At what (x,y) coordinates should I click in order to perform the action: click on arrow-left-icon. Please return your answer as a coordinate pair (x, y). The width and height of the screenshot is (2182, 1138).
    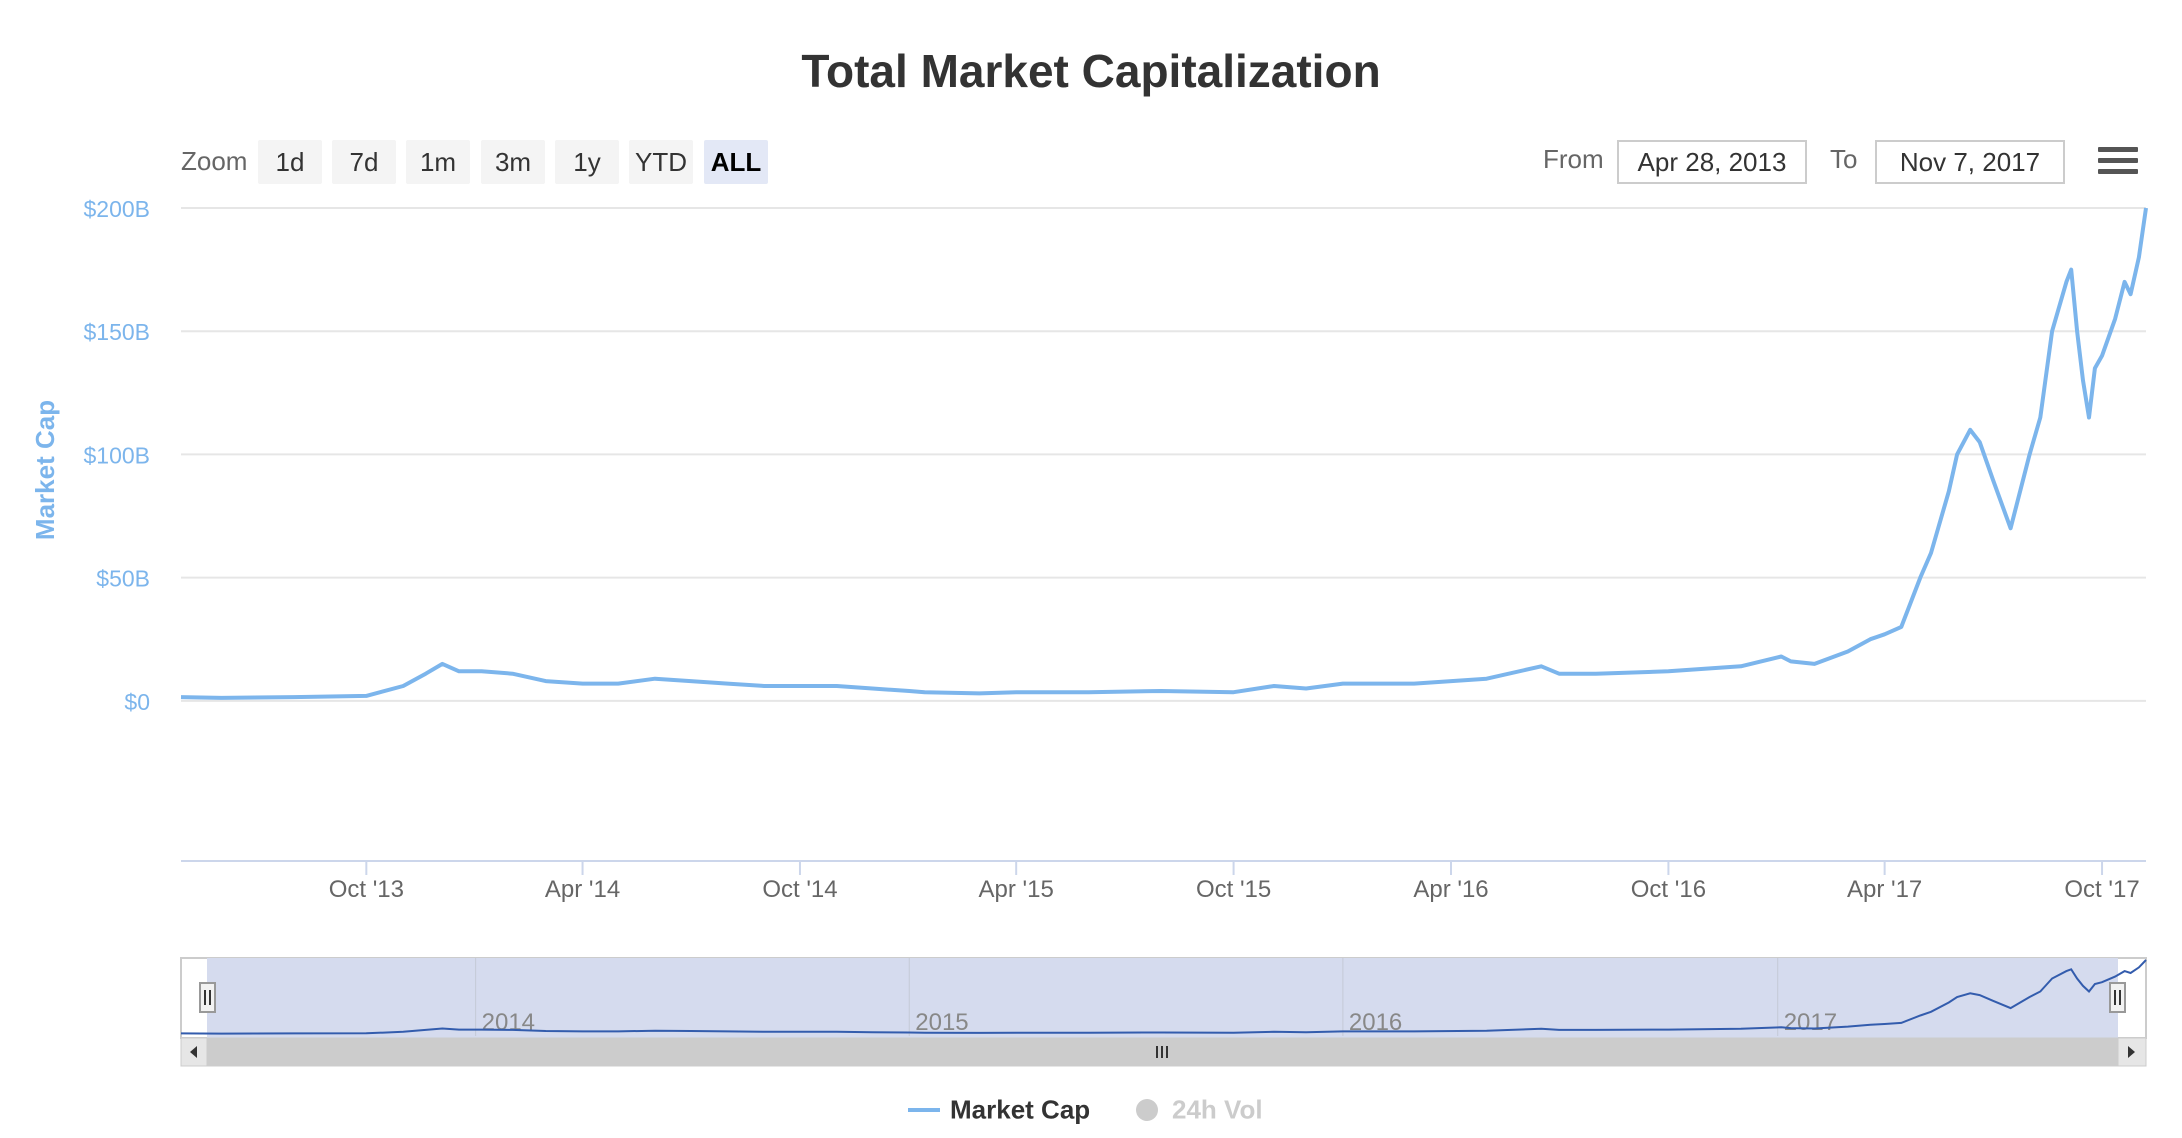
    Looking at the image, I should click on (193, 1052).